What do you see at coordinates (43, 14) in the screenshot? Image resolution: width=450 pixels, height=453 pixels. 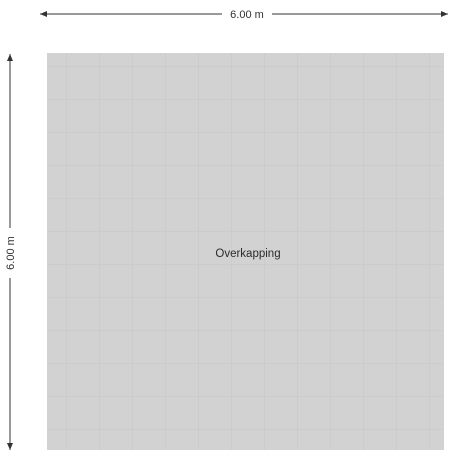 I see `width-dimension-arrow-left` at bounding box center [43, 14].